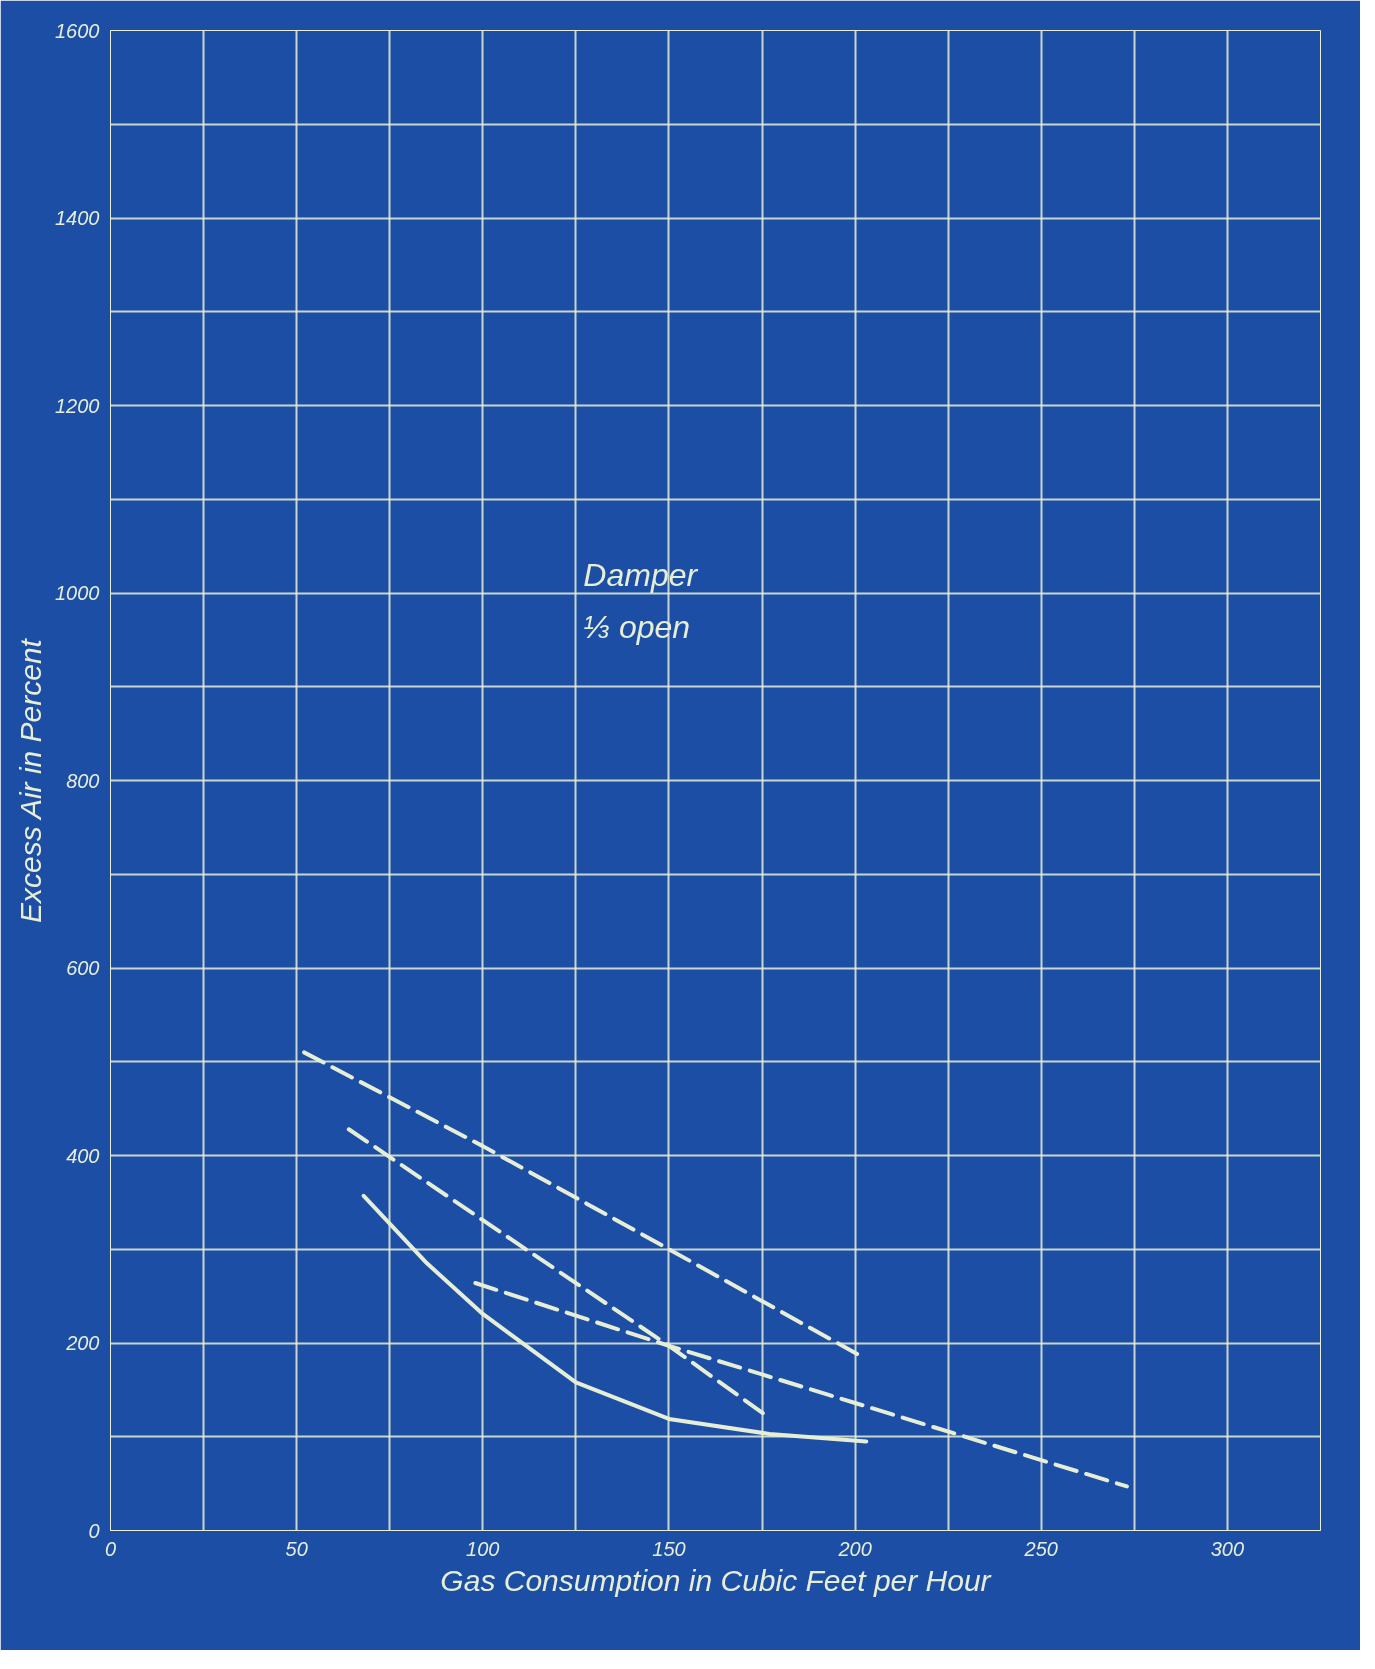 The image size is (1375, 1669). What do you see at coordinates (82, 1343) in the screenshot?
I see `y-tick-label: 200` at bounding box center [82, 1343].